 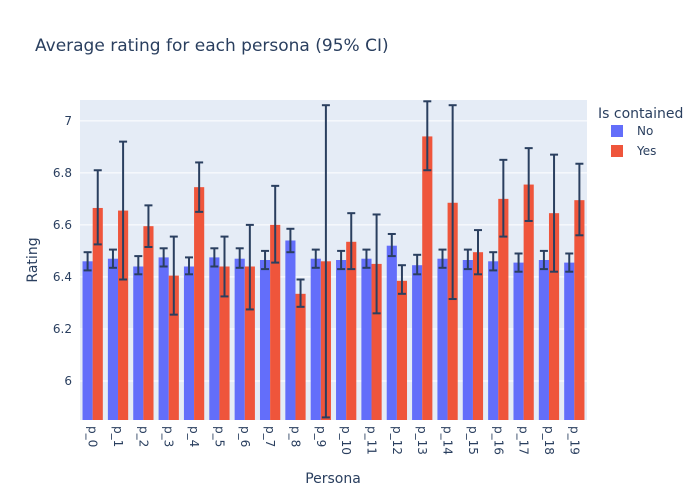 What do you see at coordinates (448, 440) in the screenshot?
I see `x-tick-label: p_14` at bounding box center [448, 440].